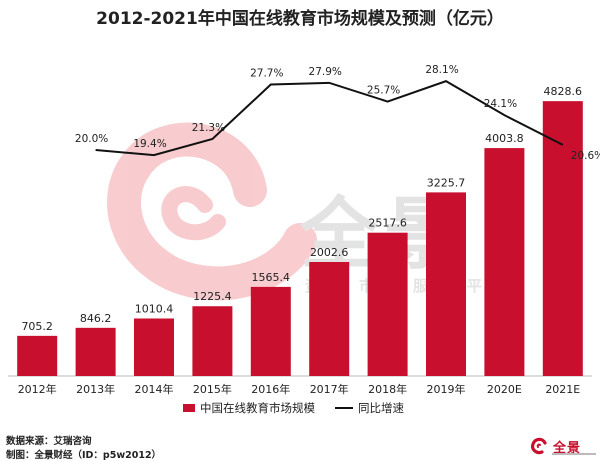  What do you see at coordinates (154, 389) in the screenshot?
I see `x-tick-label-2: 2014年` at bounding box center [154, 389].